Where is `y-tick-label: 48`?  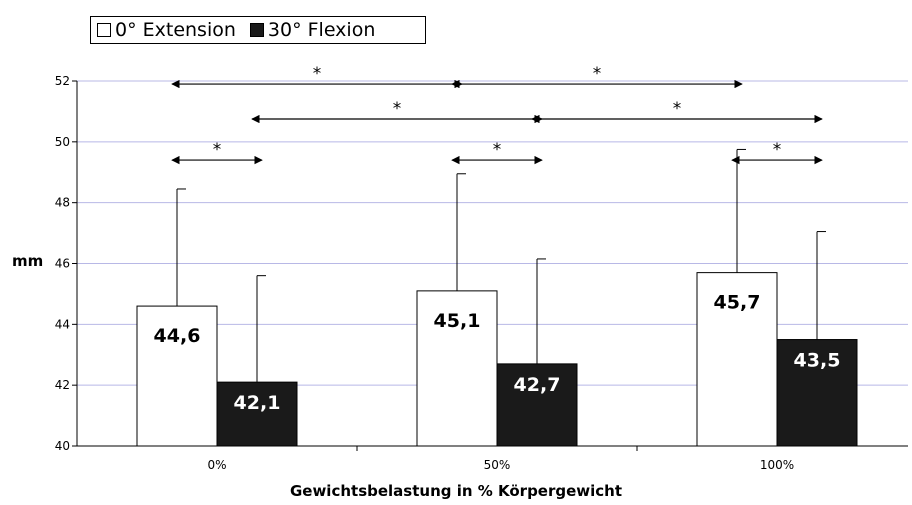 y-tick-label: 48 is located at coordinates (62, 203).